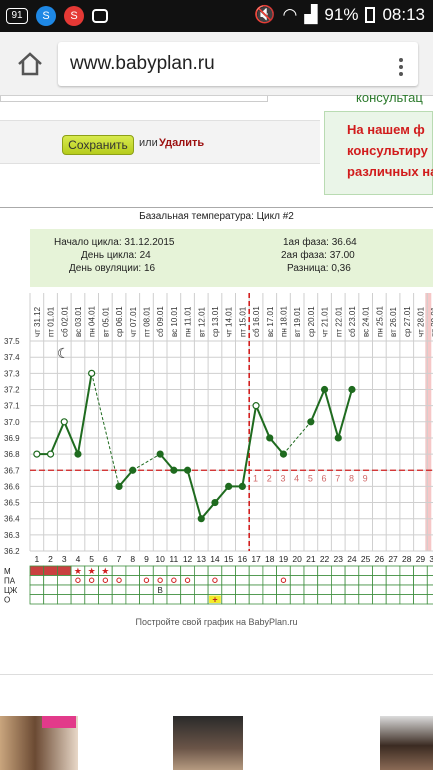 The width and height of the screenshot is (433, 770). I want to click on y-tick-label: 37.5, so click(12, 341).